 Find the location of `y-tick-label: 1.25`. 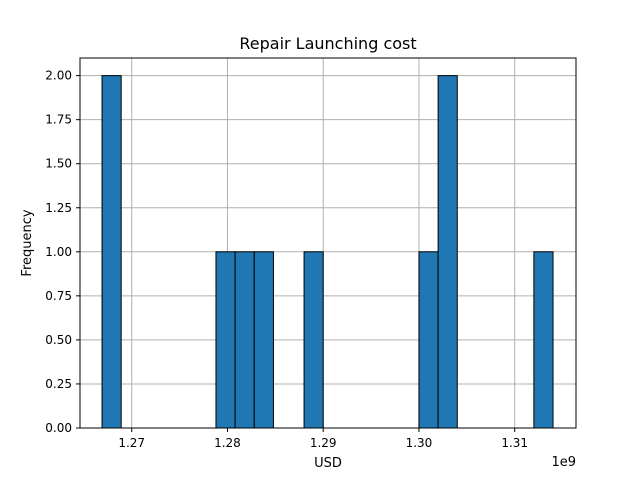

y-tick-label: 1.25 is located at coordinates (58, 208).